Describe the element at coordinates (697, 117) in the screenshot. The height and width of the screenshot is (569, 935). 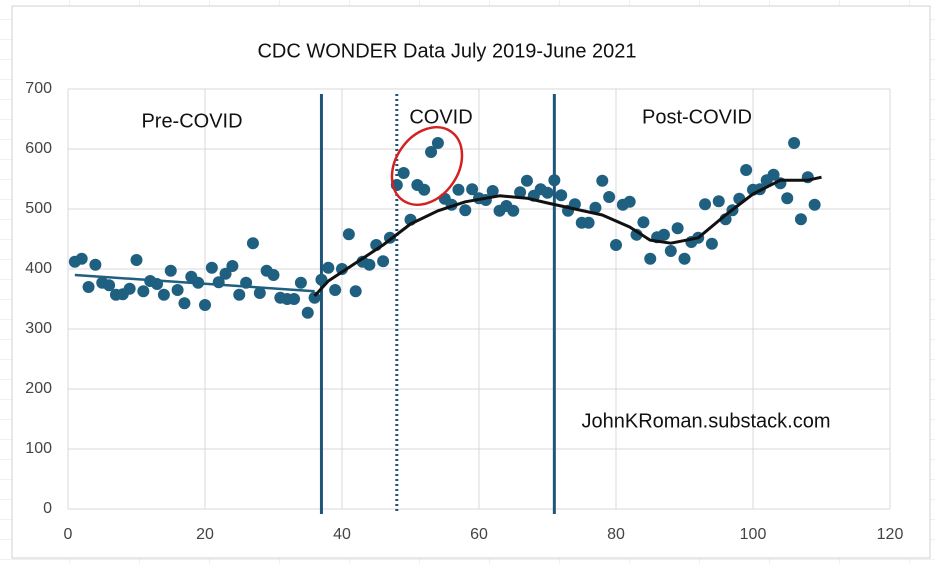
I see `annotation: Post-COVID` at that location.